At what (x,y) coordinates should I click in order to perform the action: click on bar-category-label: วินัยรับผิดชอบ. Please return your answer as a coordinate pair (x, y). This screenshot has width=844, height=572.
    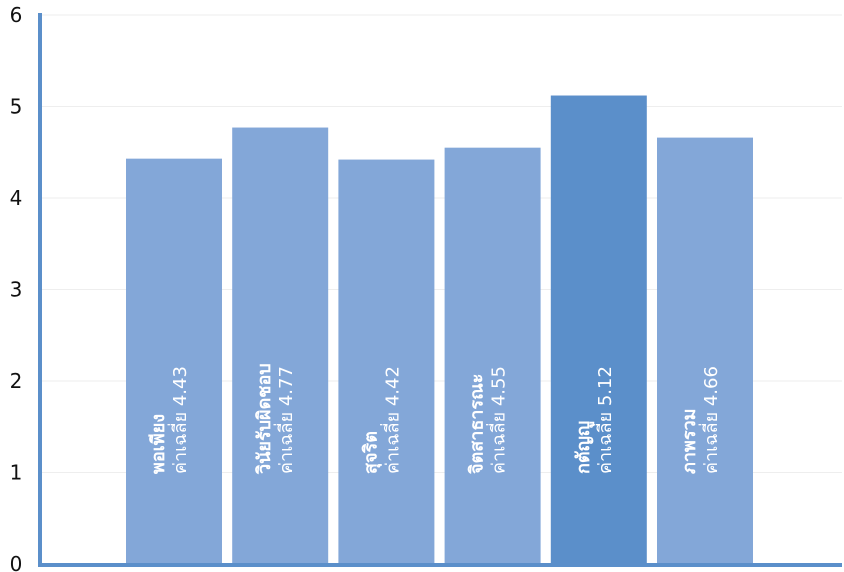
    Looking at the image, I should click on (264, 419).